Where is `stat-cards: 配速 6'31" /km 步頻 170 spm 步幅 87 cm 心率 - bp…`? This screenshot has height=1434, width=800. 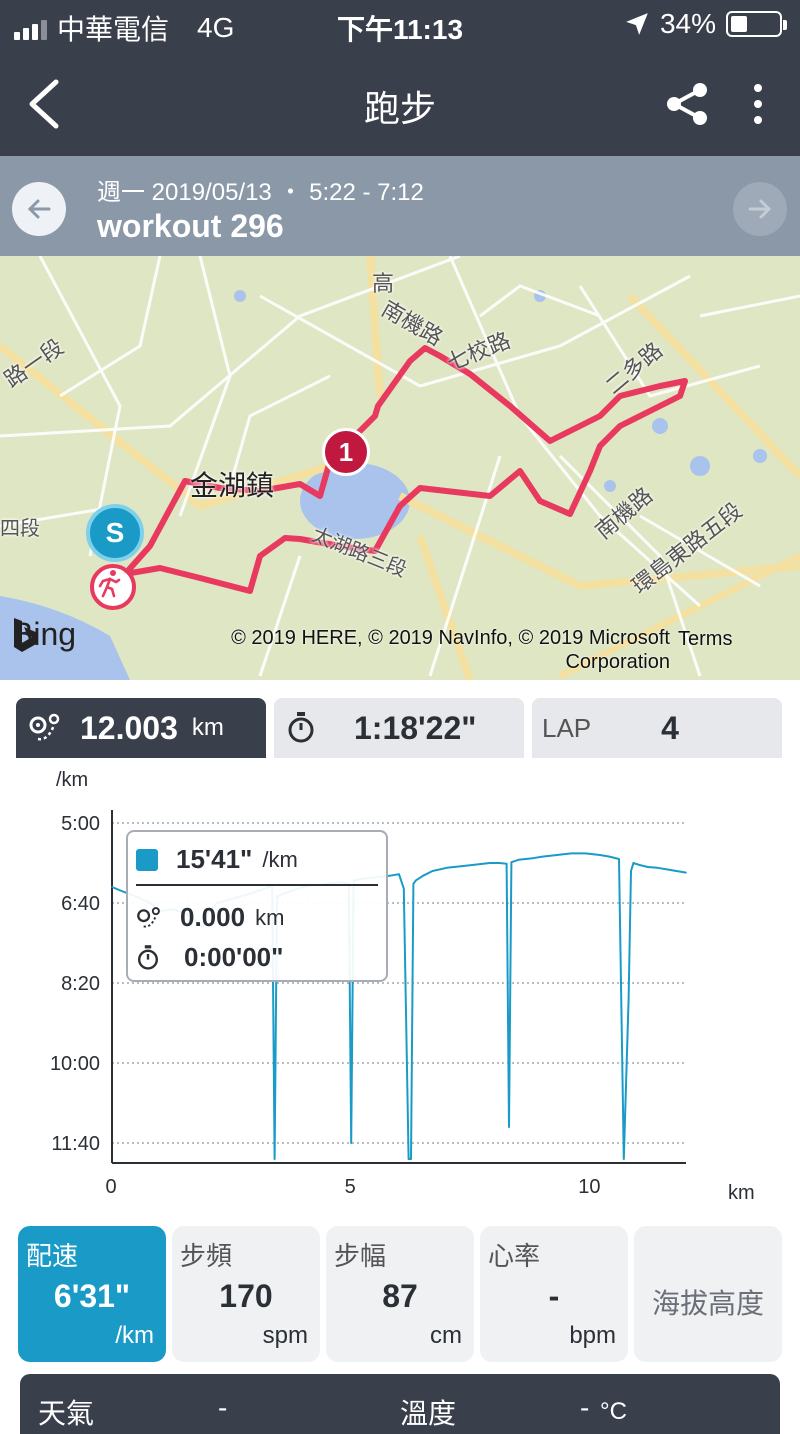 stat-cards: 配速 6'31" /km 步頻 170 spm 步幅 87 cm 心率 - bp… is located at coordinates (400, 1294).